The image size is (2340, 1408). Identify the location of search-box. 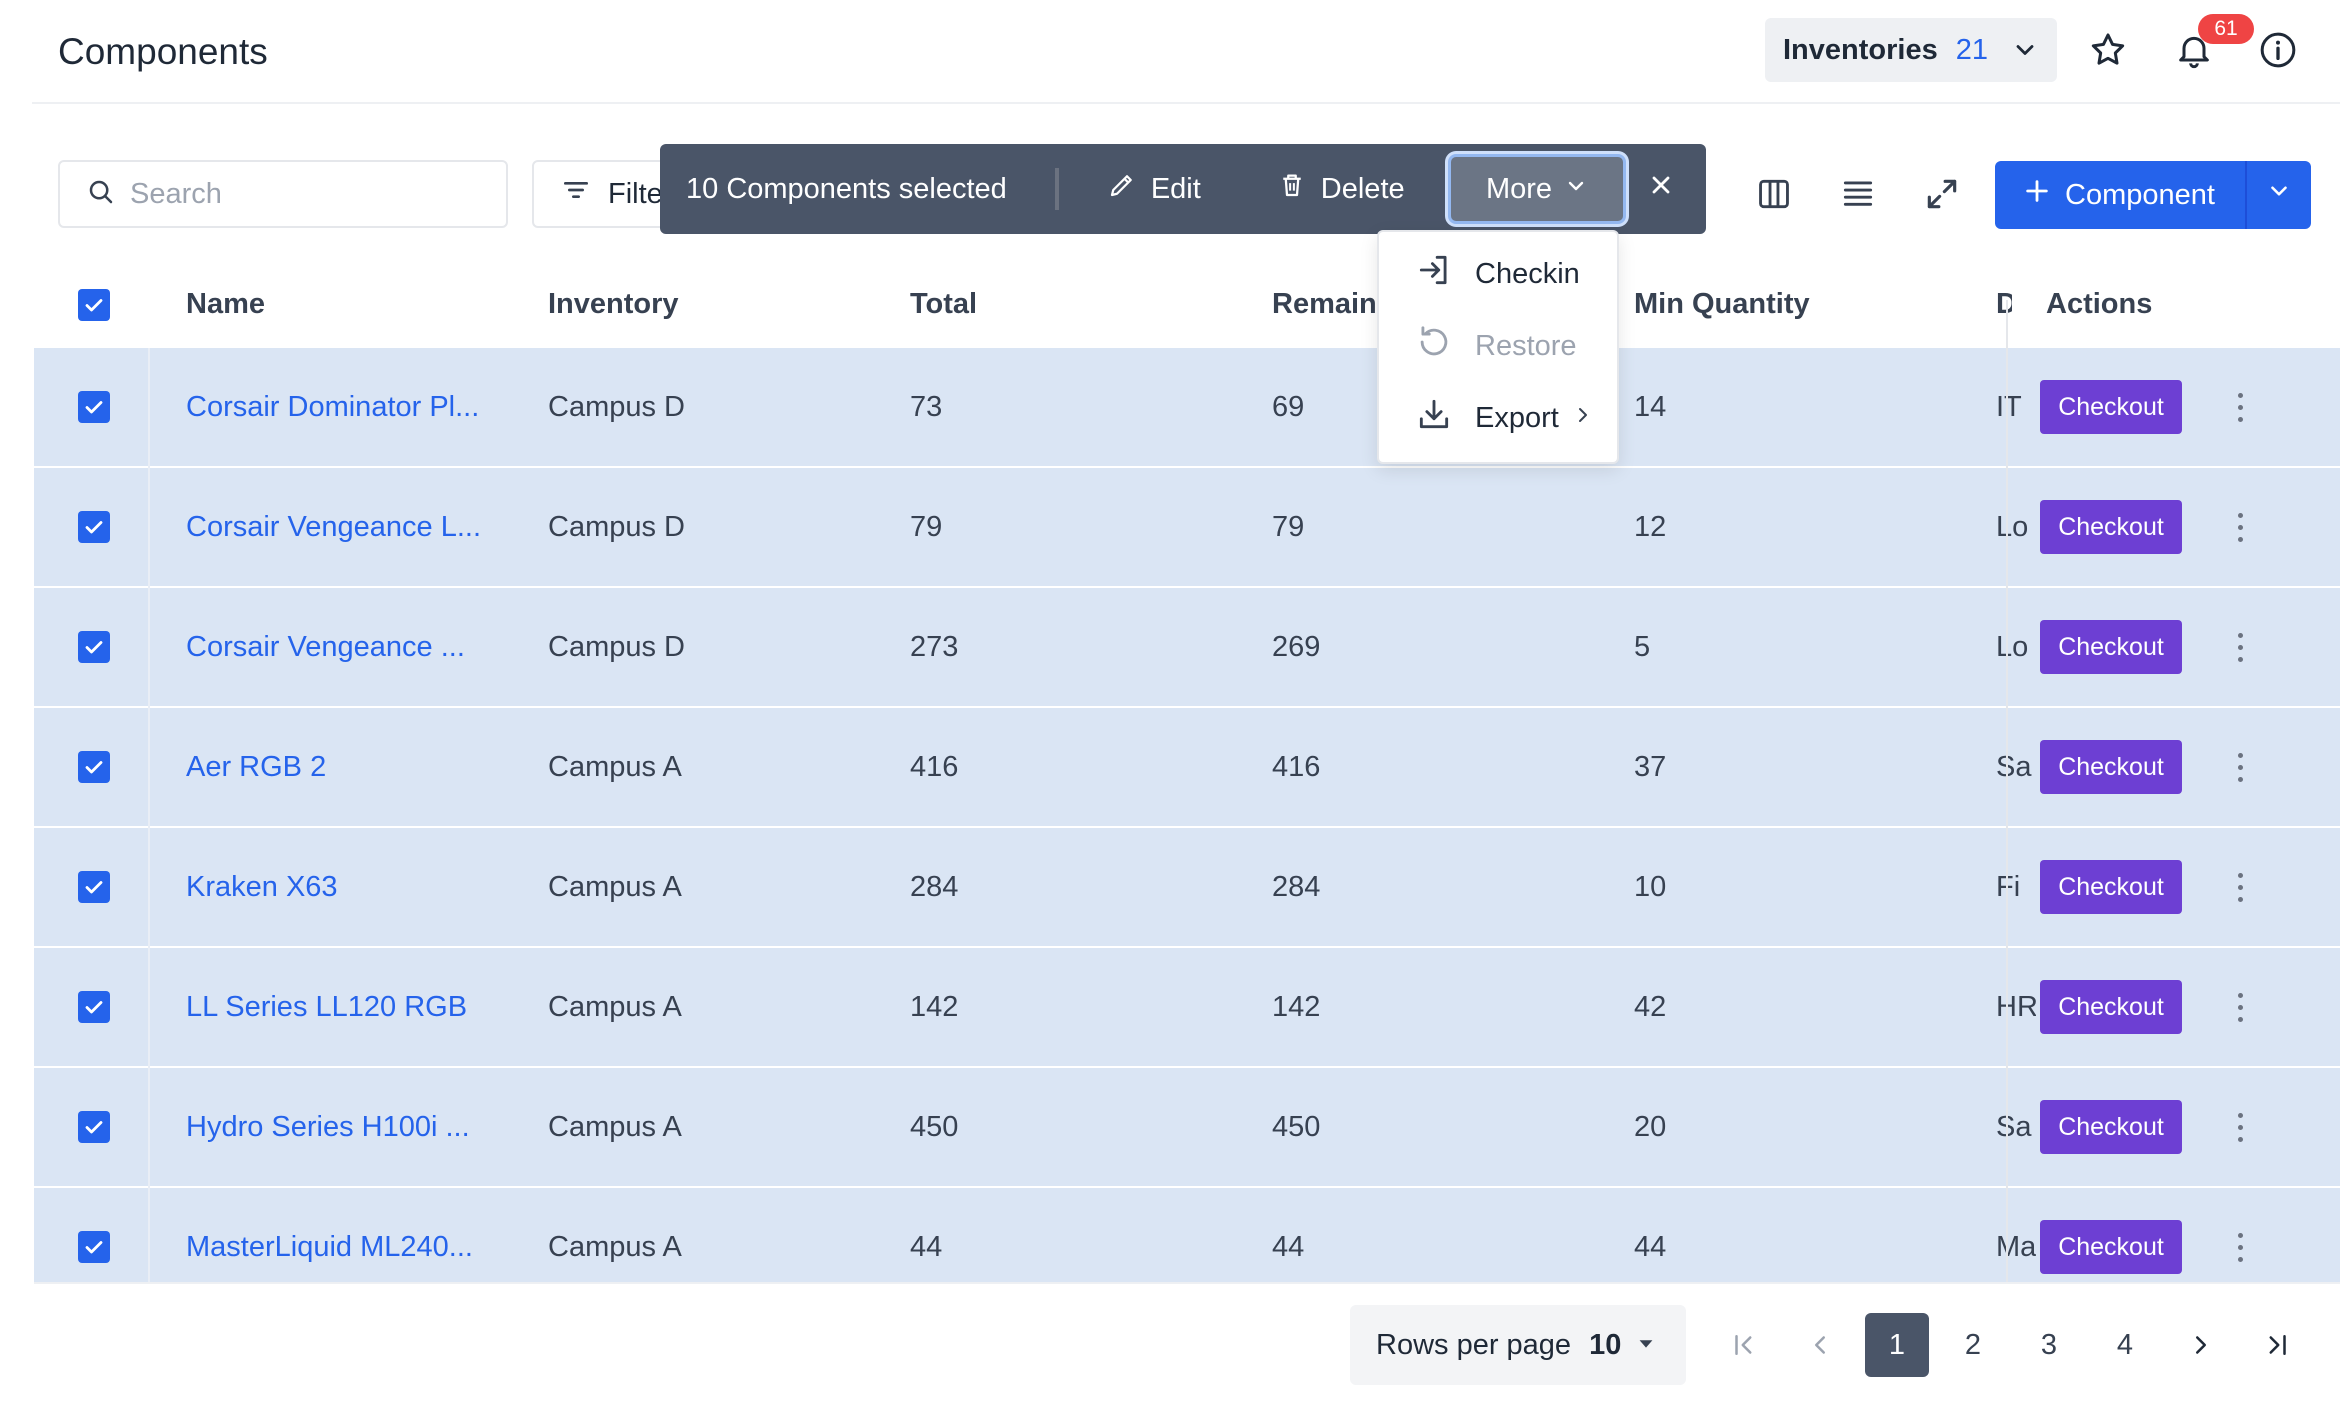
(283, 194).